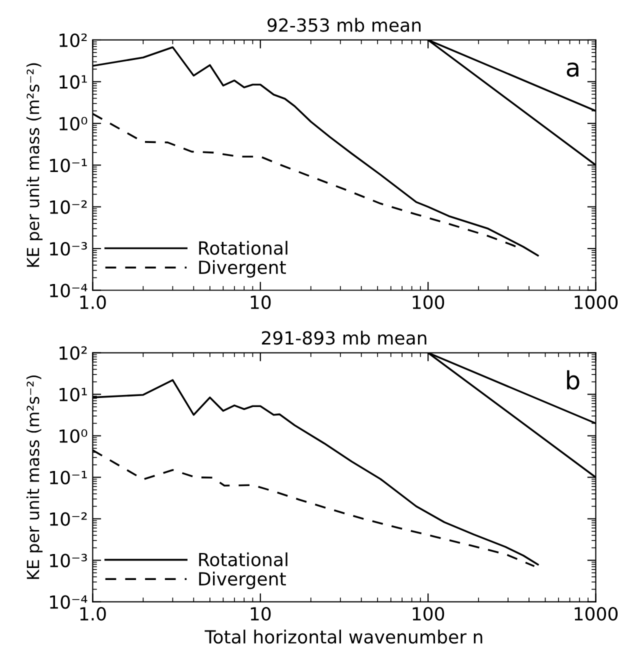 This screenshot has width=618, height=645. What do you see at coordinates (573, 380) in the screenshot?
I see `annotation: b` at bounding box center [573, 380].